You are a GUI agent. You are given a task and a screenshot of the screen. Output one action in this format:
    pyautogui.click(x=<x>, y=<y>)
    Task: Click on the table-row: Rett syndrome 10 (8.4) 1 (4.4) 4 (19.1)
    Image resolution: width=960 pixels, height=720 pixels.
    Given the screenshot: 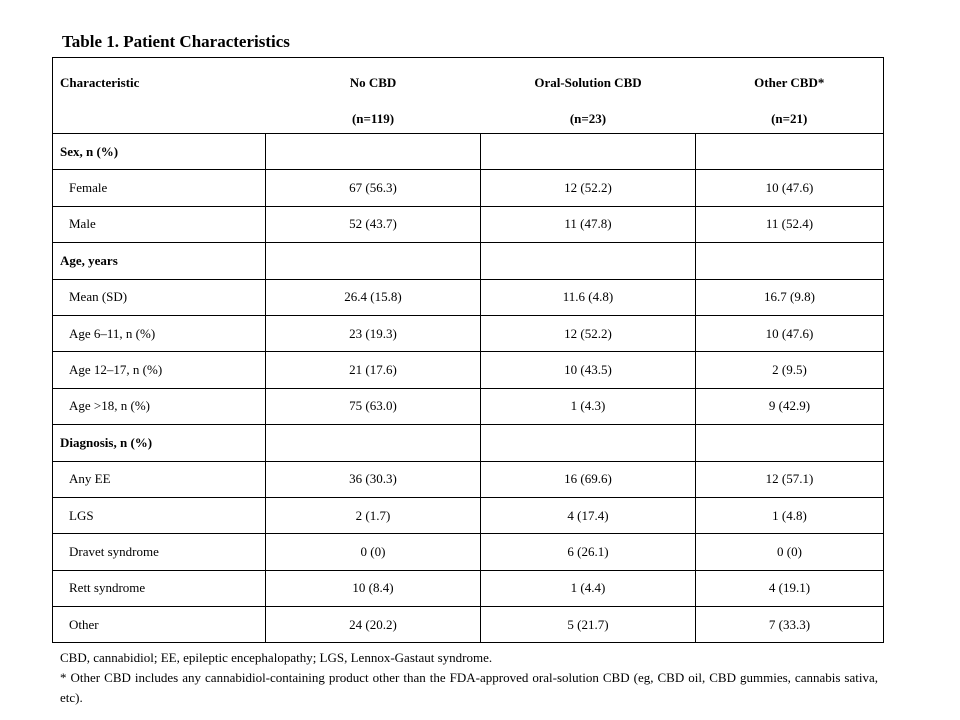 What is the action you would take?
    pyautogui.click(x=468, y=588)
    